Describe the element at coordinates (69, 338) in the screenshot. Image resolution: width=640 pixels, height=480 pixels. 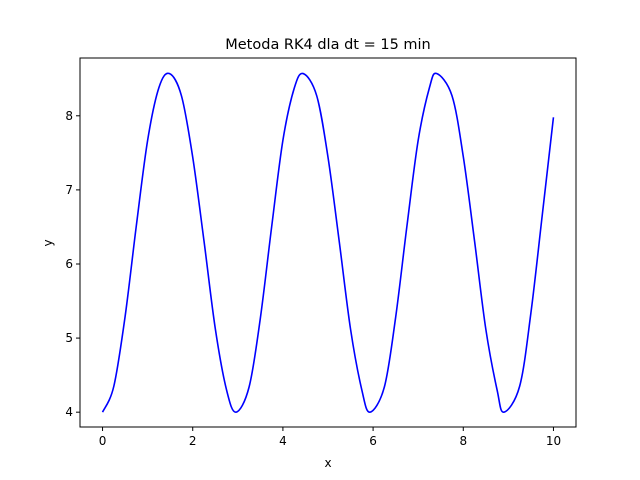
I see `y-tick-label-5: 5` at that location.